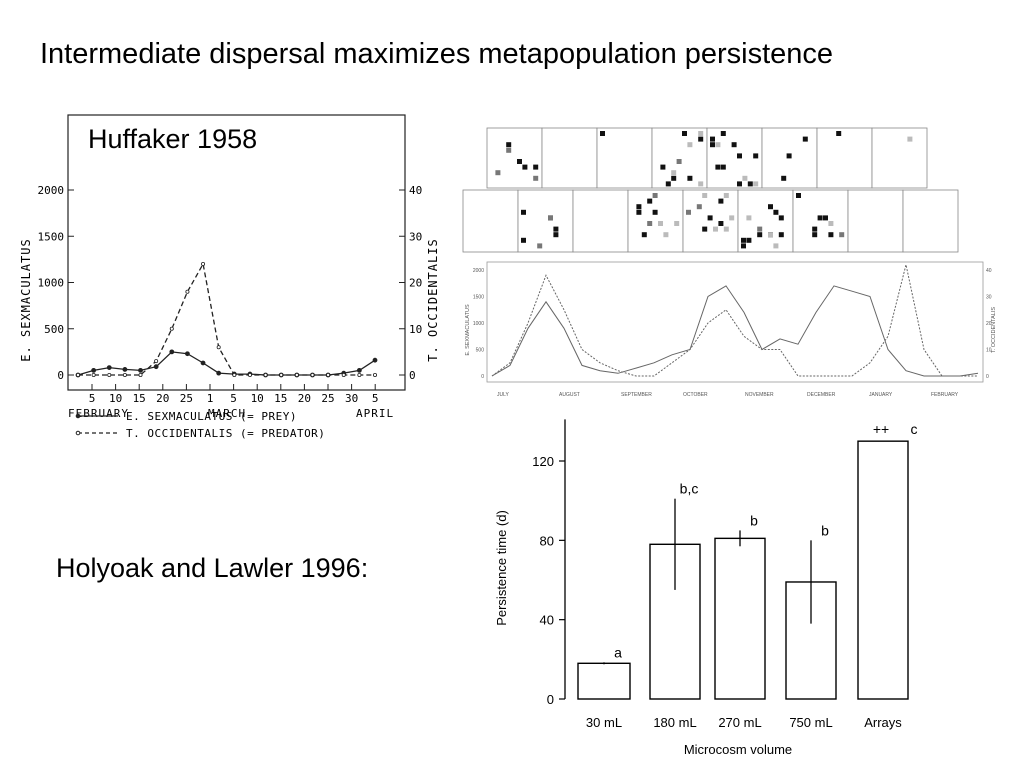 The height and width of the screenshot is (768, 1024). I want to click on osc-y-left-tick-label: 0, so click(482, 377).